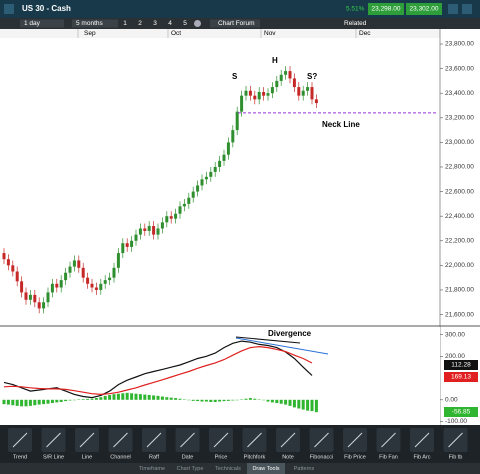 The height and width of the screenshot is (474, 480). What do you see at coordinates (170, 23) in the screenshot?
I see `layout-option: 4` at bounding box center [170, 23].